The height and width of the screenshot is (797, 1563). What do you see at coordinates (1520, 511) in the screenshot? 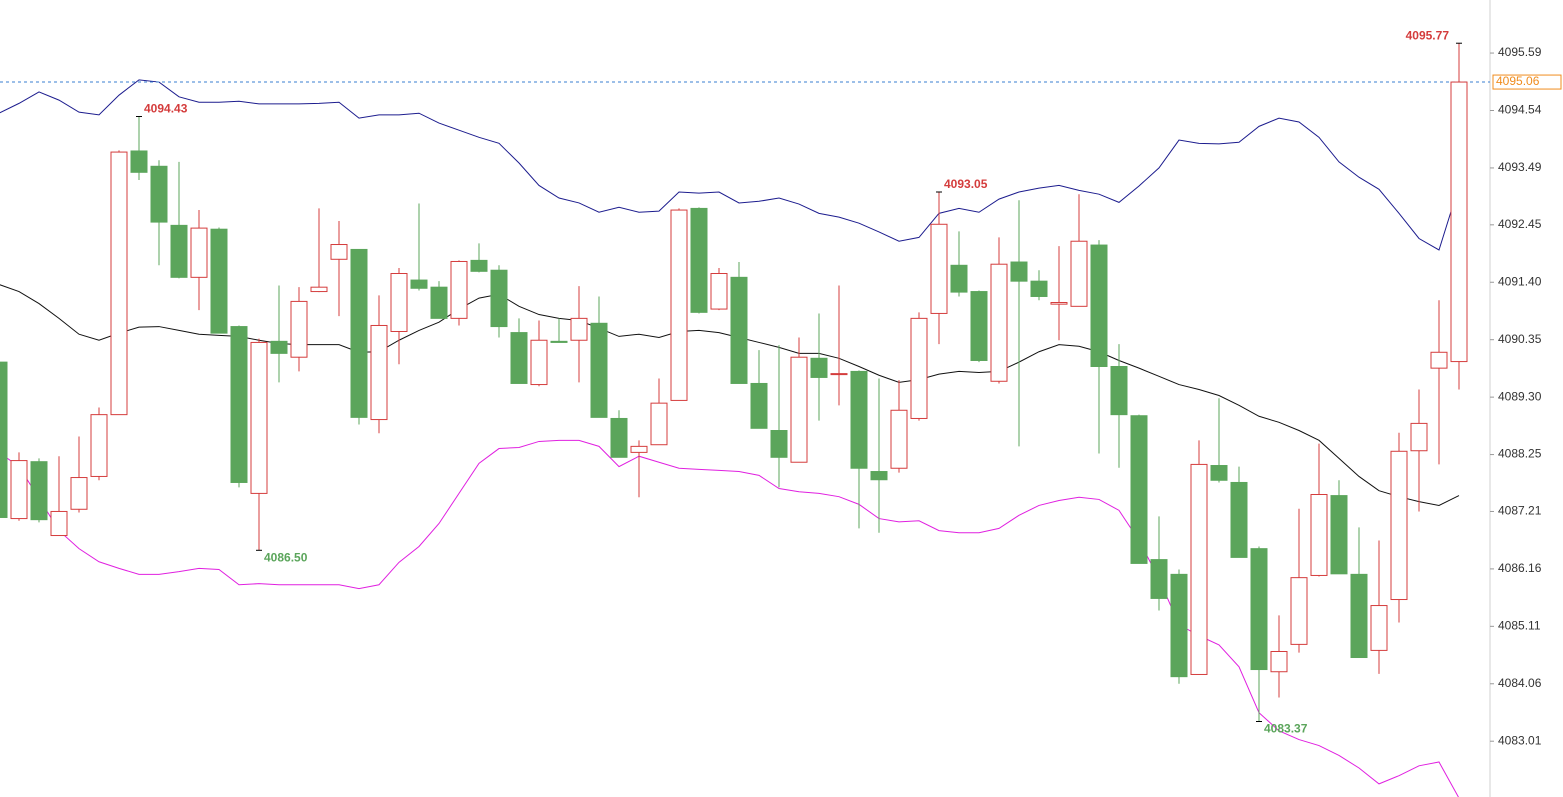
I see `y-tick-label: 4087.21` at bounding box center [1520, 511].